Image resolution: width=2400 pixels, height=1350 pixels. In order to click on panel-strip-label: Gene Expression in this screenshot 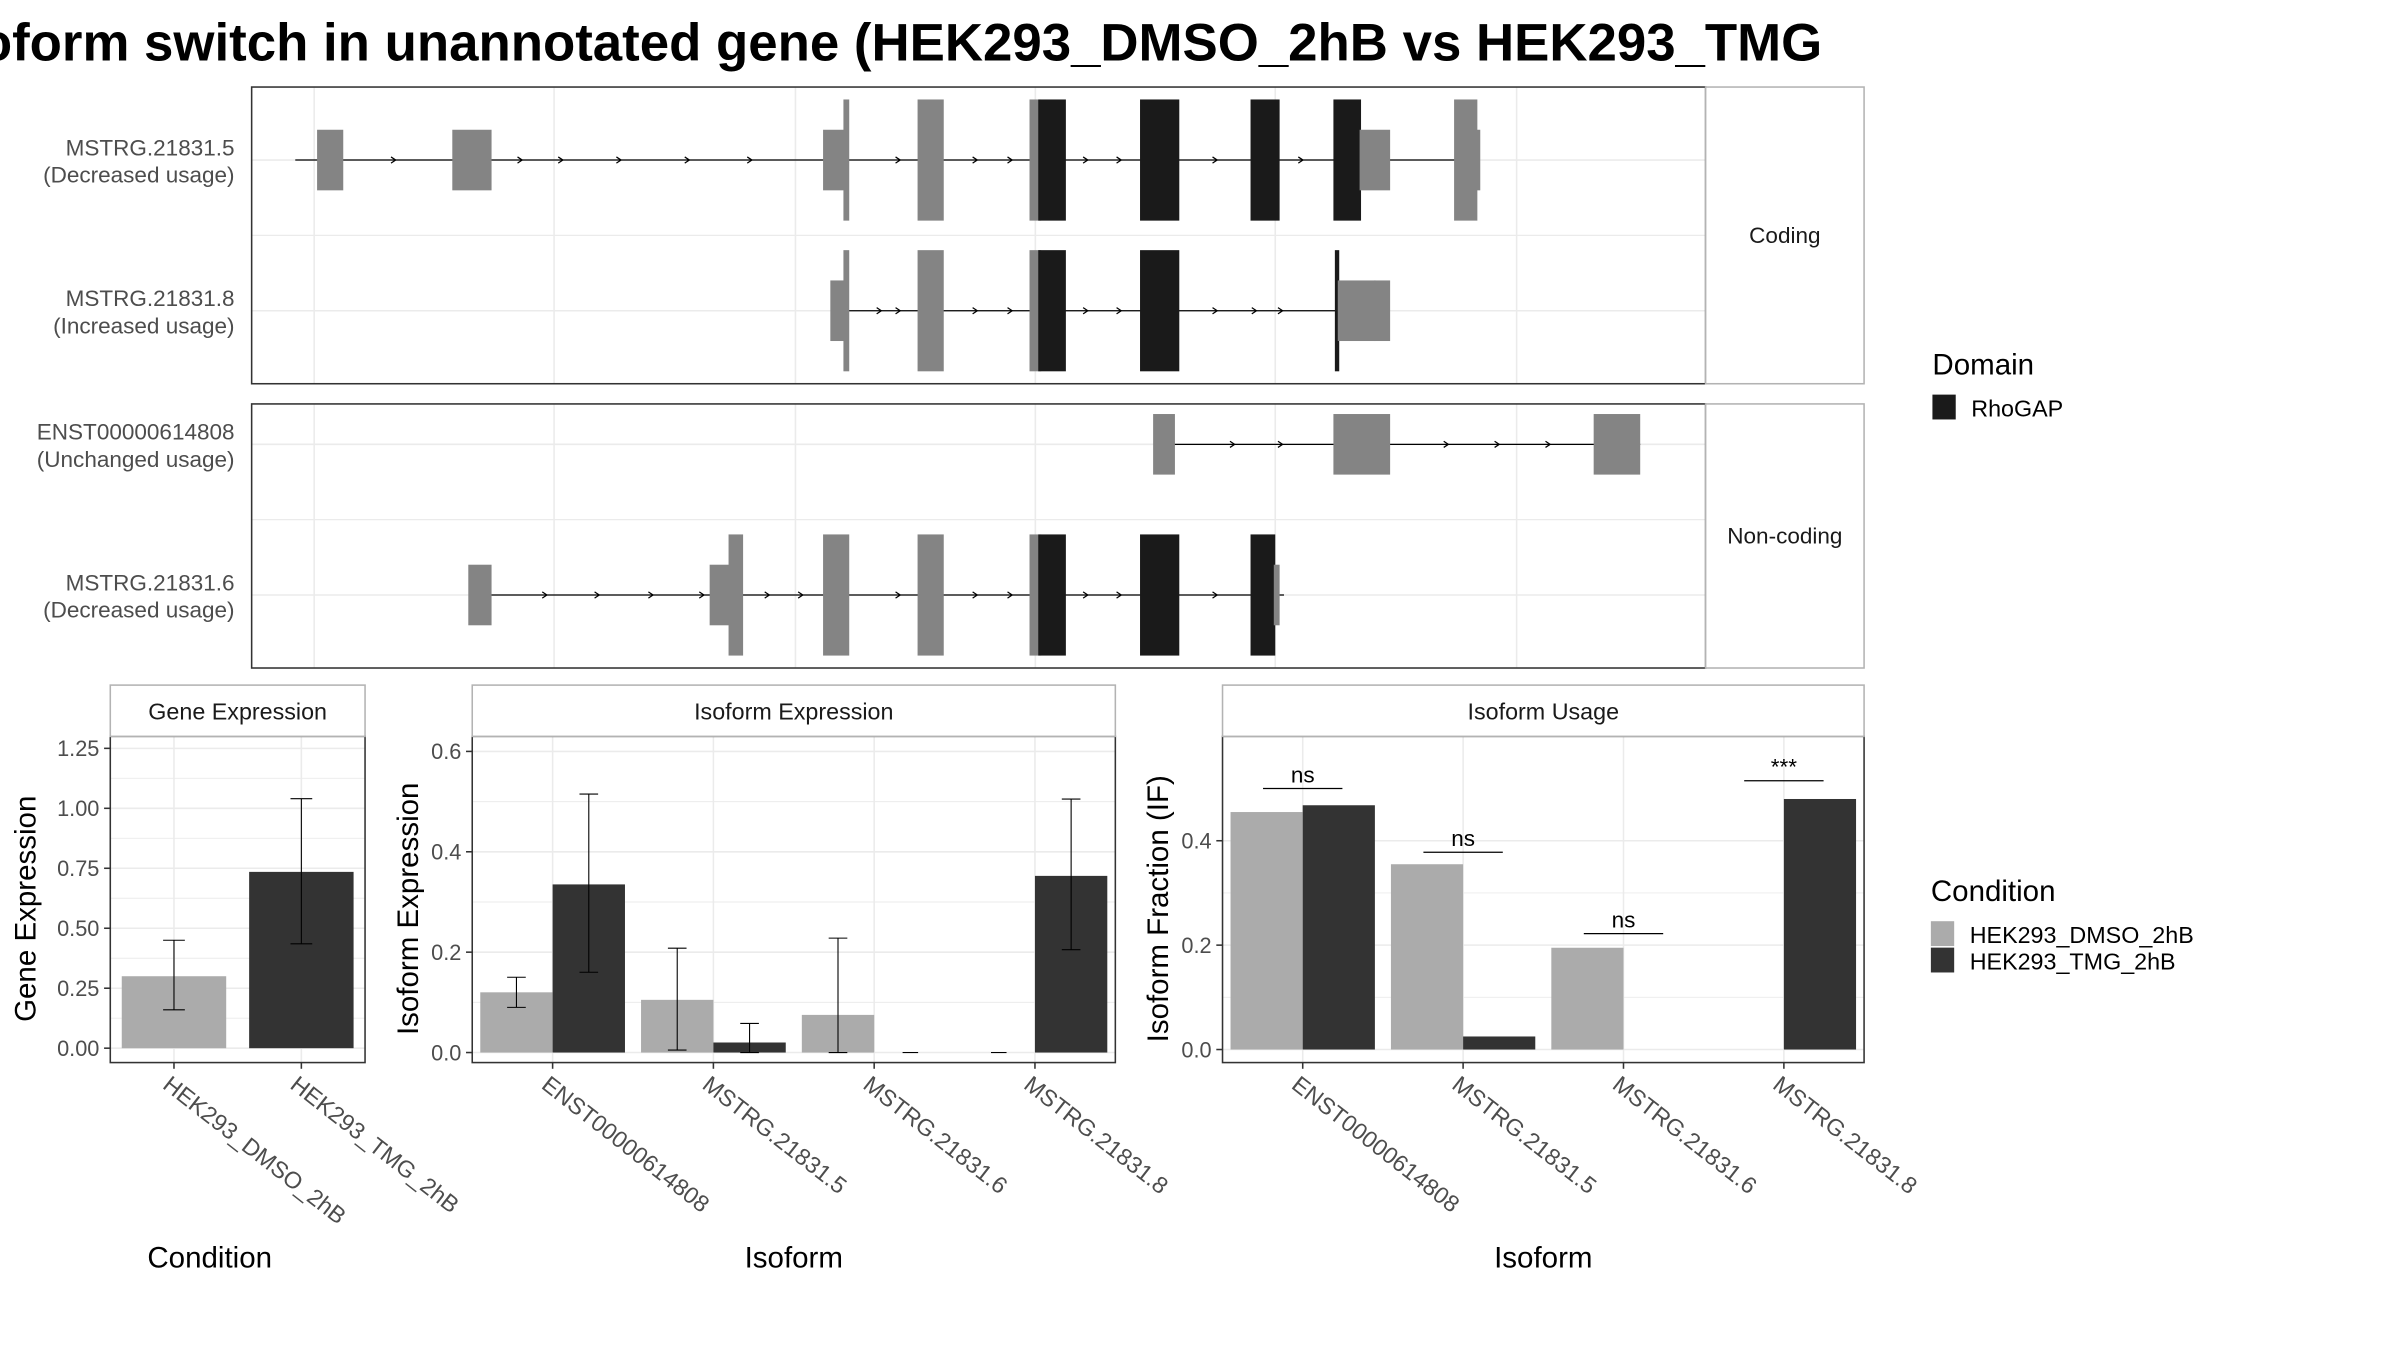, I will do `click(237, 711)`.